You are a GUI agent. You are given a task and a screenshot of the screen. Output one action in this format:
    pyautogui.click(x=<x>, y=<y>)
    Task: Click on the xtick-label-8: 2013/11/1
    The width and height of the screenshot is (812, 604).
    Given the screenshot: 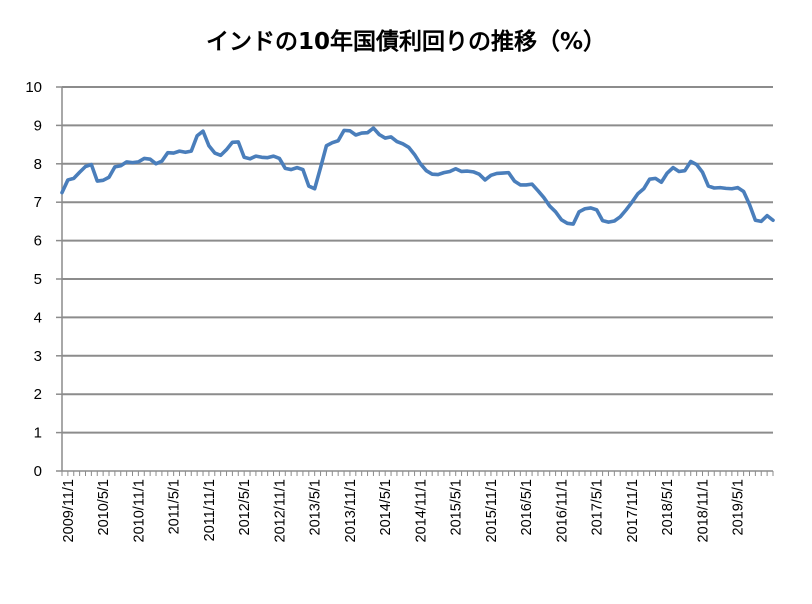 What is the action you would take?
    pyautogui.click(x=351, y=510)
    